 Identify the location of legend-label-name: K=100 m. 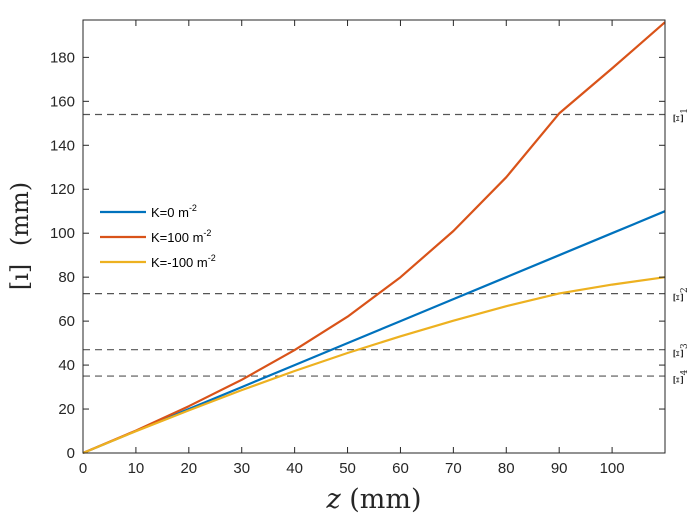
(177, 237).